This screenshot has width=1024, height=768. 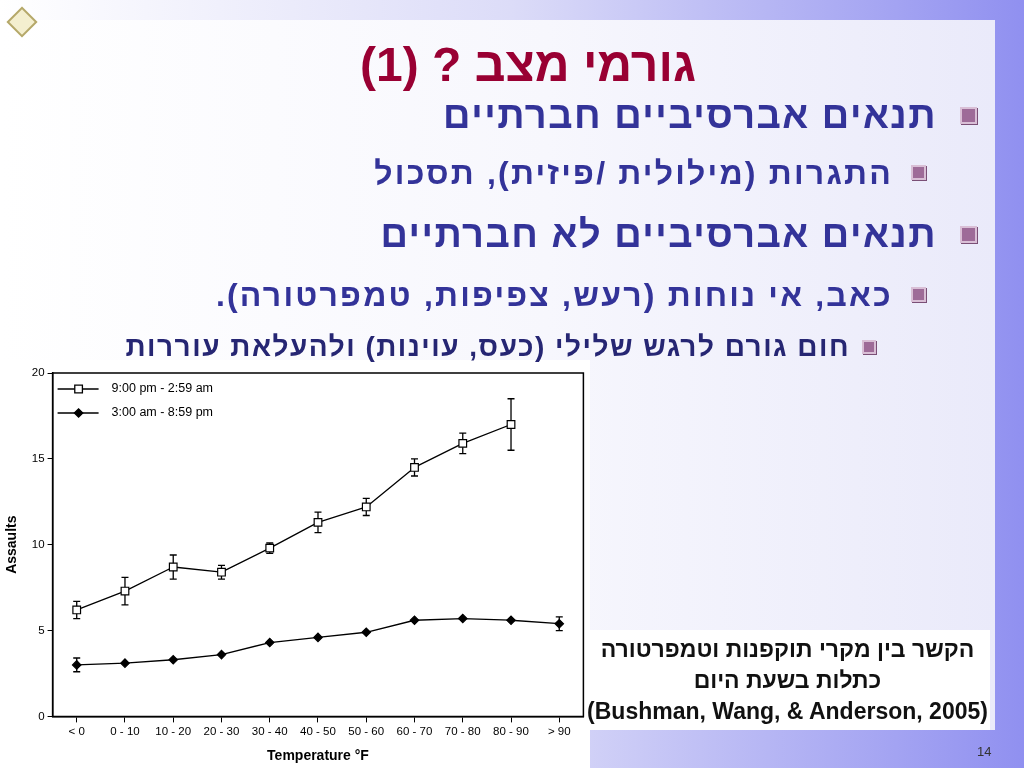 I want to click on text: חום גורם לרגש שלילי (כעס, עוינות) ולהעלאת עוררות, so click(x=487, y=347).